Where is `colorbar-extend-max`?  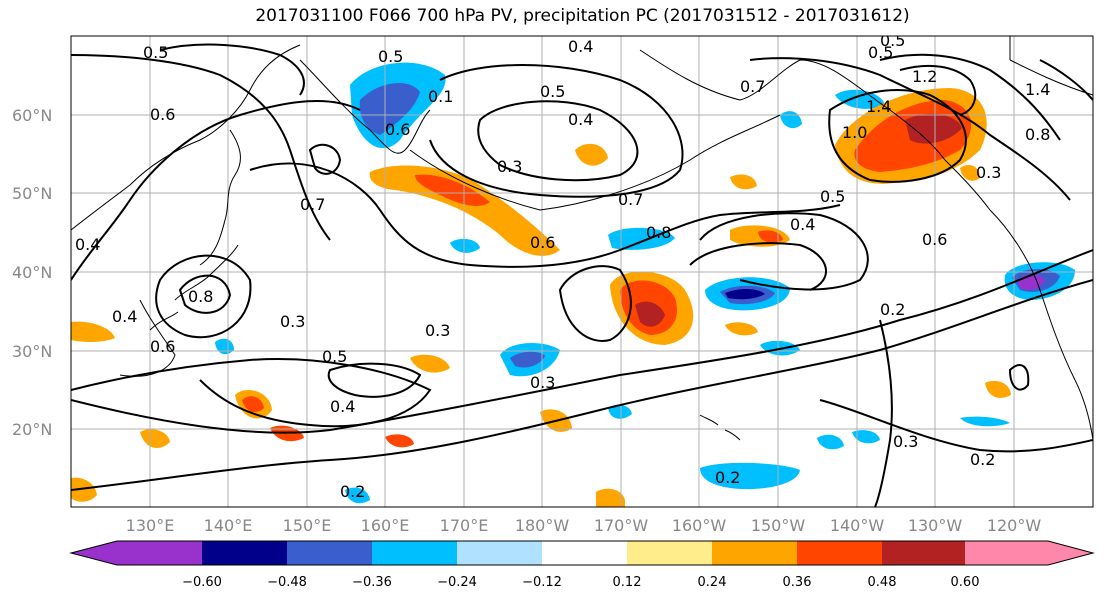
colorbar-extend-max is located at coordinates (1070, 553).